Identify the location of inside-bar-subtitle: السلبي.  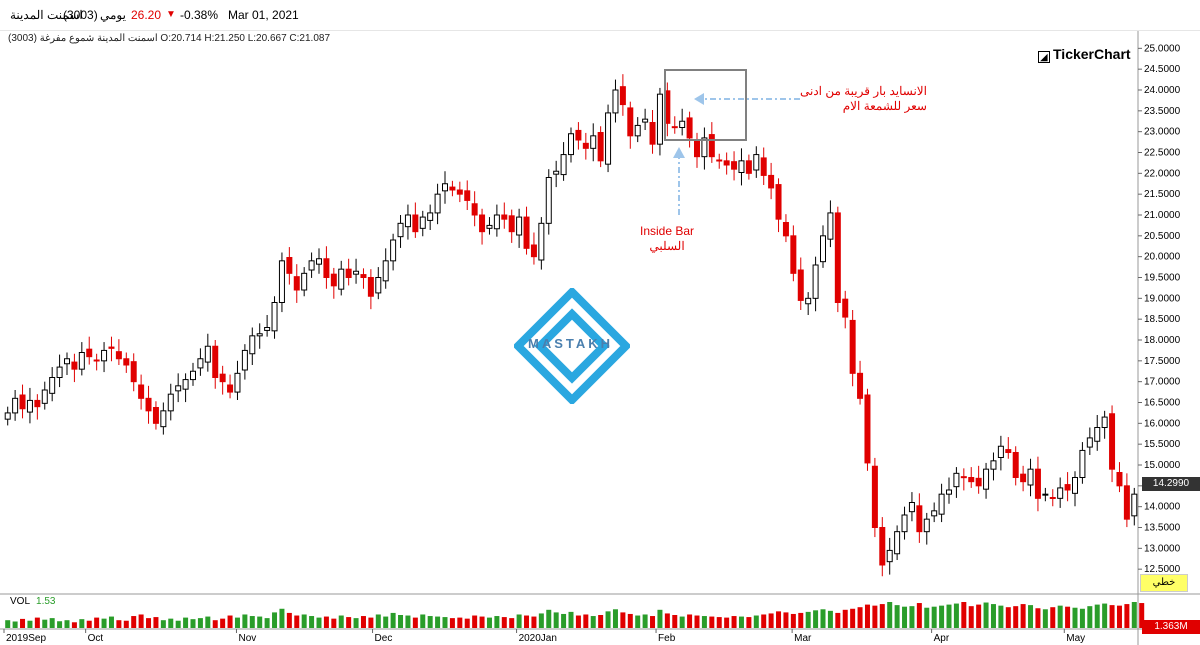
(667, 246).